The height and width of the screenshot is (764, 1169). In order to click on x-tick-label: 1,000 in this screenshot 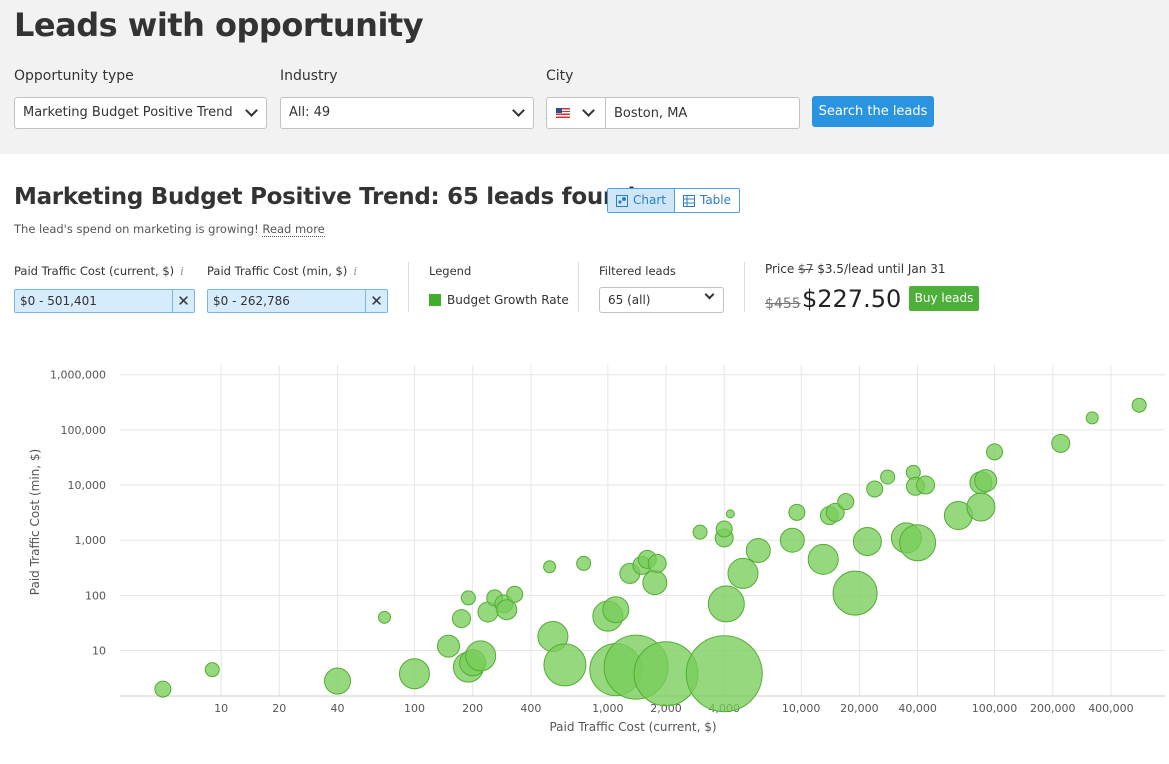, I will do `click(608, 708)`.